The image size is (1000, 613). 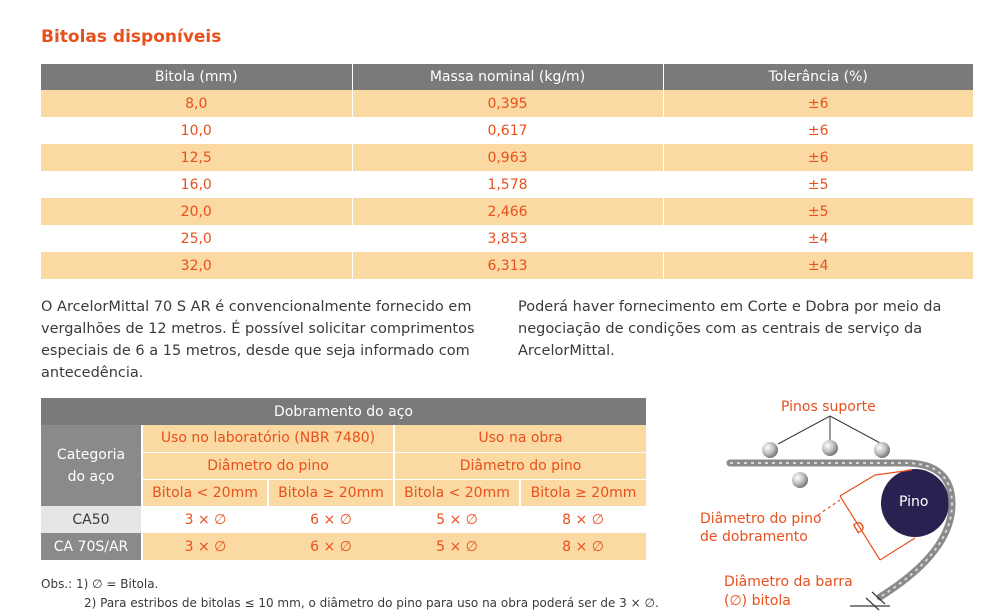 What do you see at coordinates (197, 238) in the screenshot?
I see `cell-bitola: 25,0` at bounding box center [197, 238].